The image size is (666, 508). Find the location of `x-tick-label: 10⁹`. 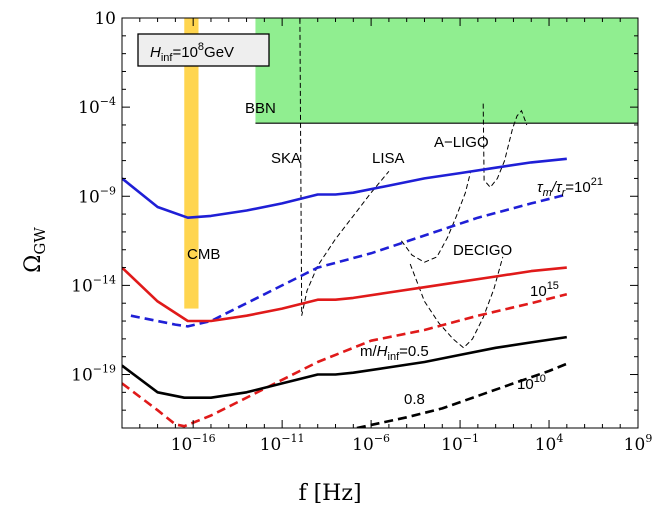

x-tick-label: 10⁹ is located at coordinates (638, 443).